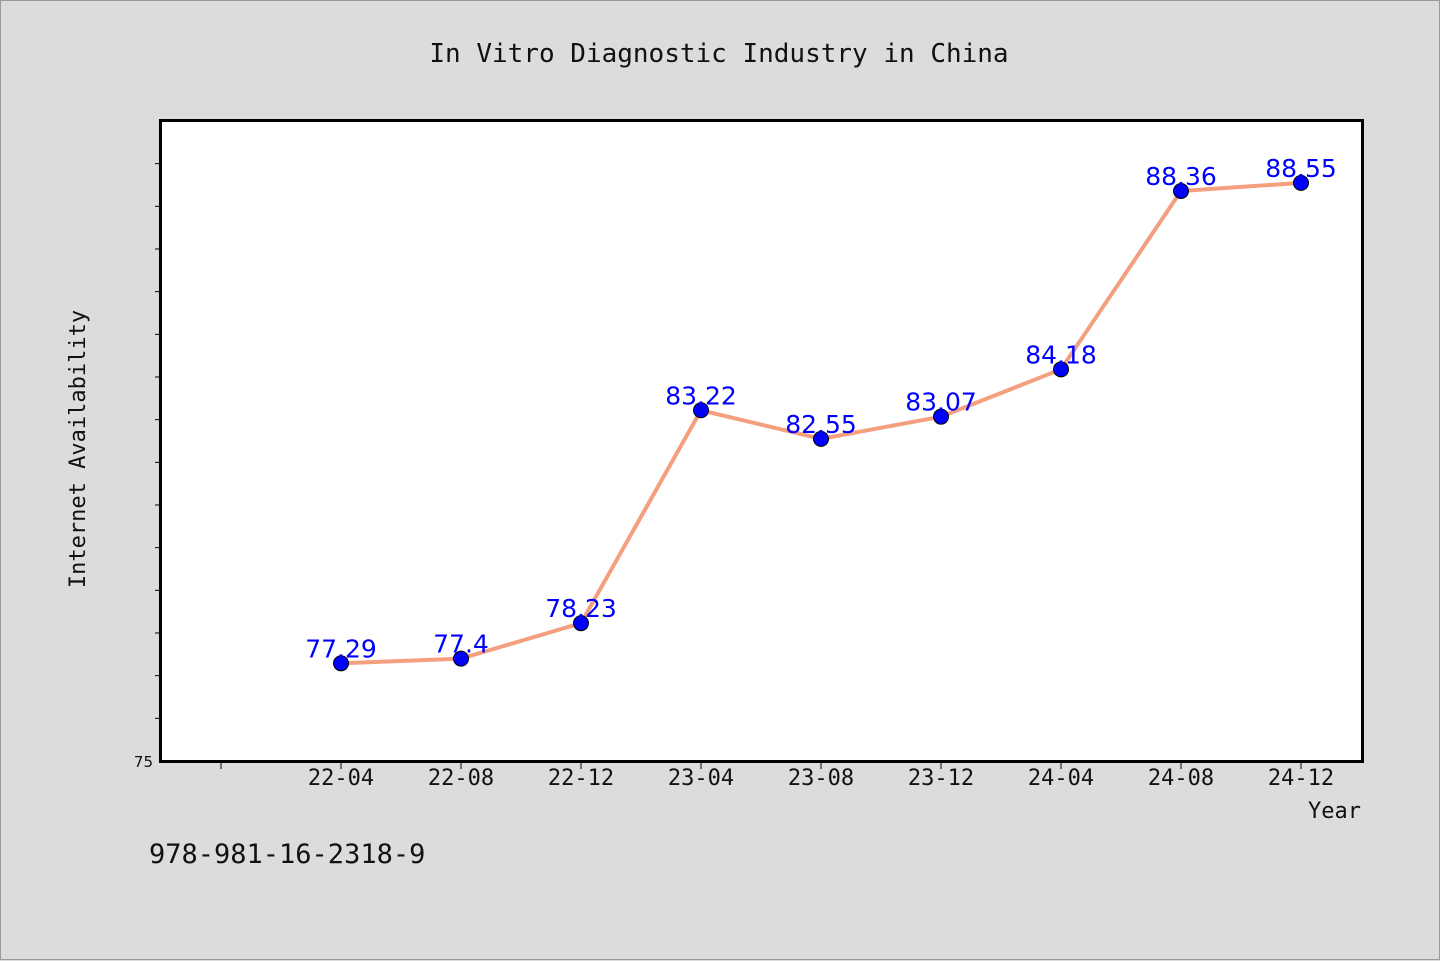  Describe the element at coordinates (581, 608) in the screenshot. I see `data-label: 78.23` at that location.